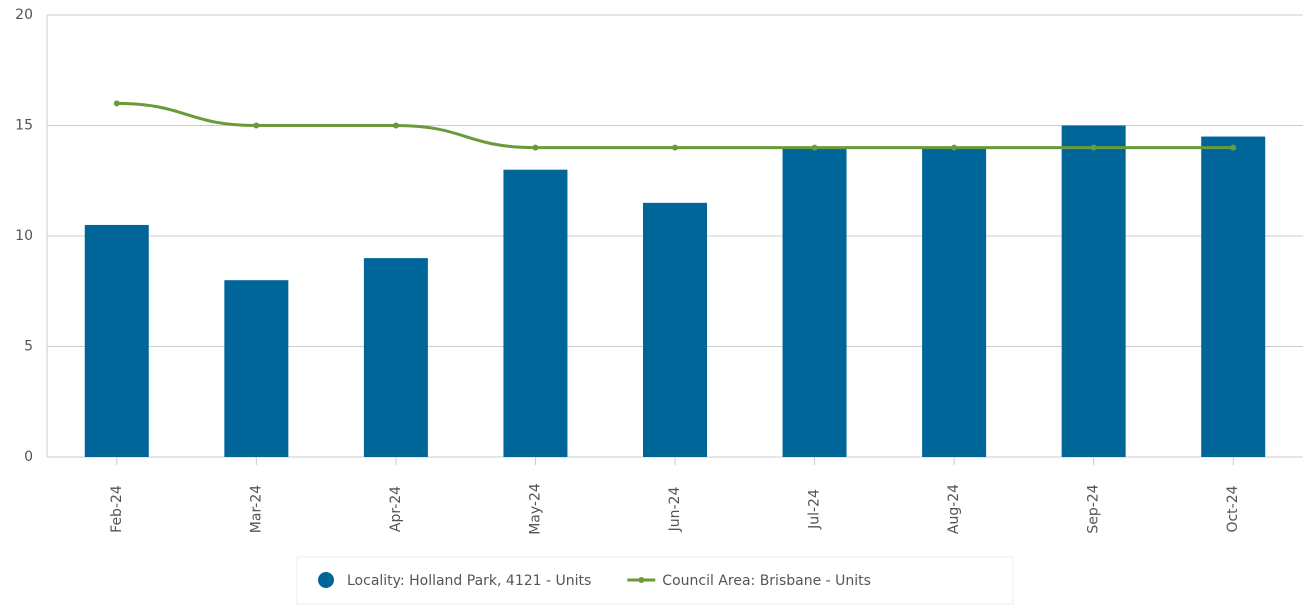 The height and width of the screenshot is (605, 1306). I want to click on y-tick-label: 20, so click(24, 15).